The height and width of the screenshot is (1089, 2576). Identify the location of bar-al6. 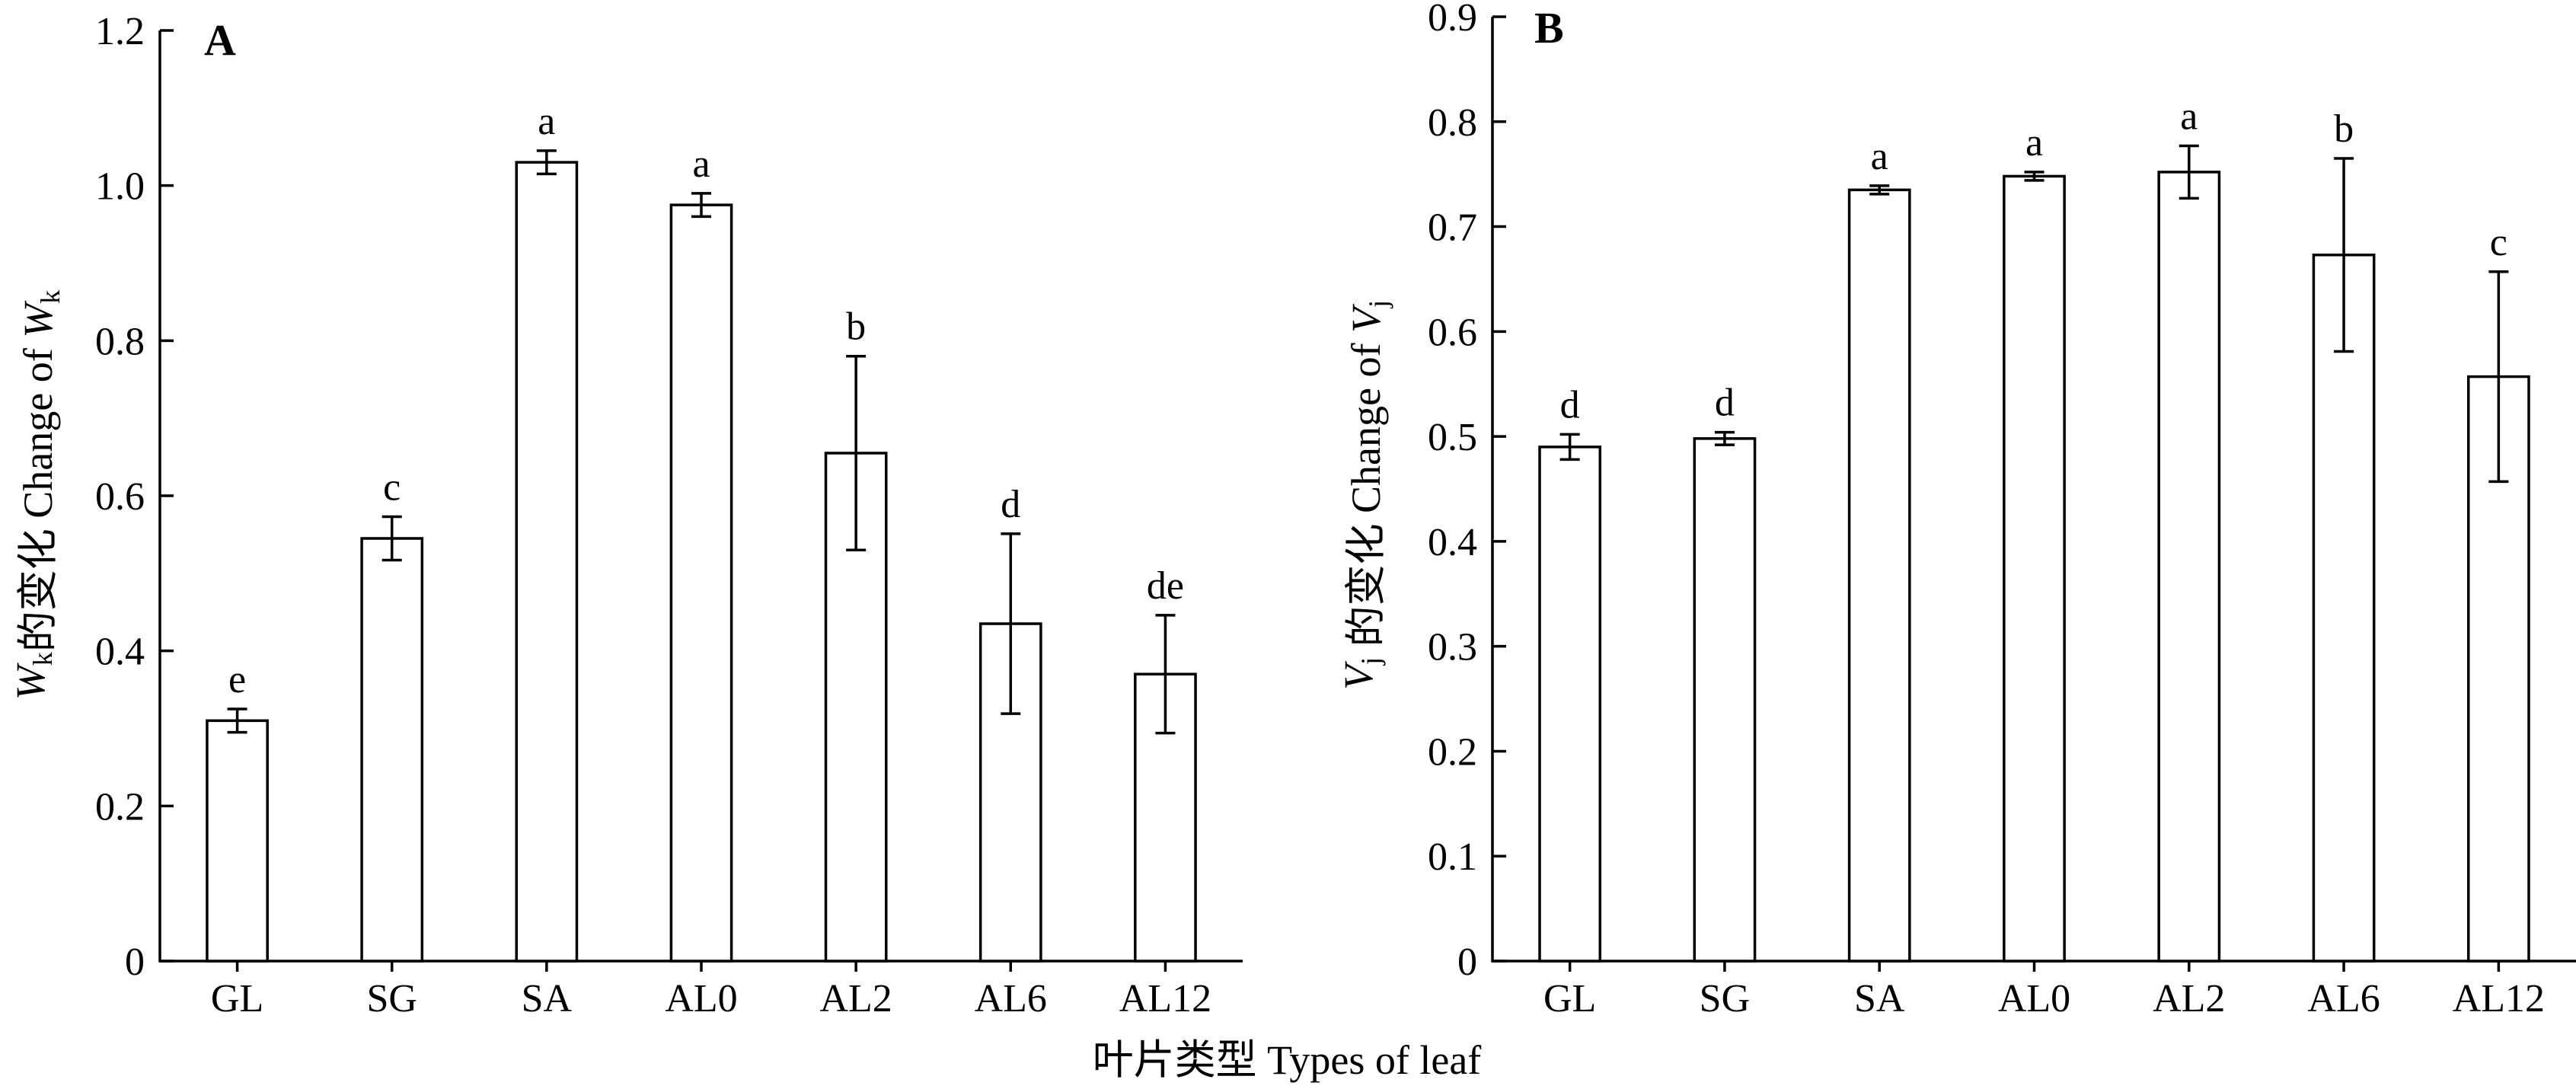
(2344, 608).